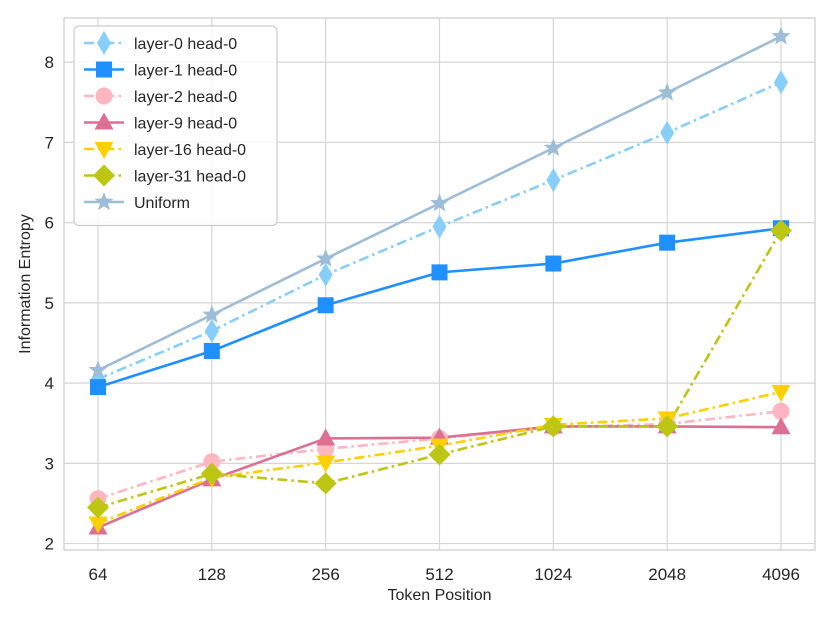 The width and height of the screenshot is (830, 623). What do you see at coordinates (667, 574) in the screenshot?
I see `x-tick-label: 2048` at bounding box center [667, 574].